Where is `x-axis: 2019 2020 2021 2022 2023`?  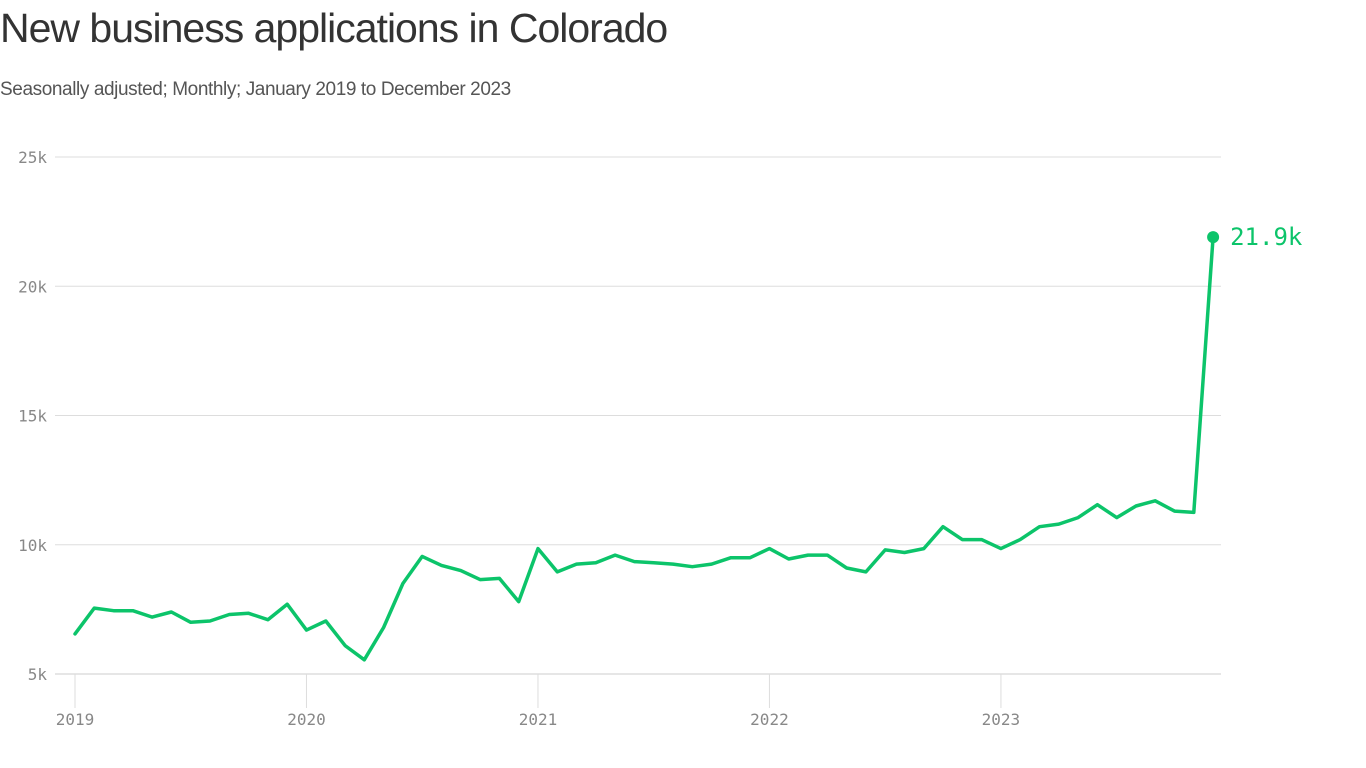
x-axis: 2019 2020 2021 2022 2023 is located at coordinates (538, 701).